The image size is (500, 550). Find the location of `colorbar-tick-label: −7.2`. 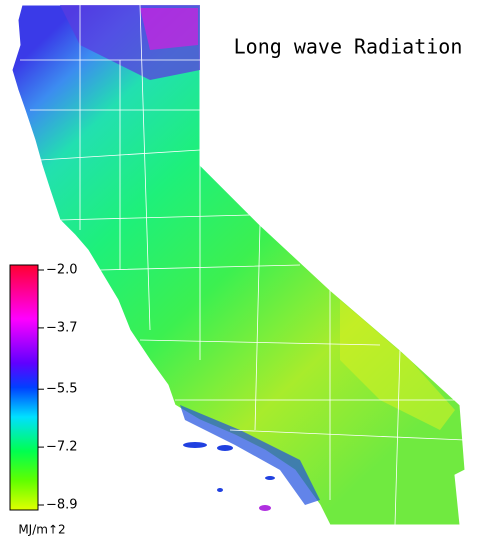

colorbar-tick-label: −7.2 is located at coordinates (62, 447).